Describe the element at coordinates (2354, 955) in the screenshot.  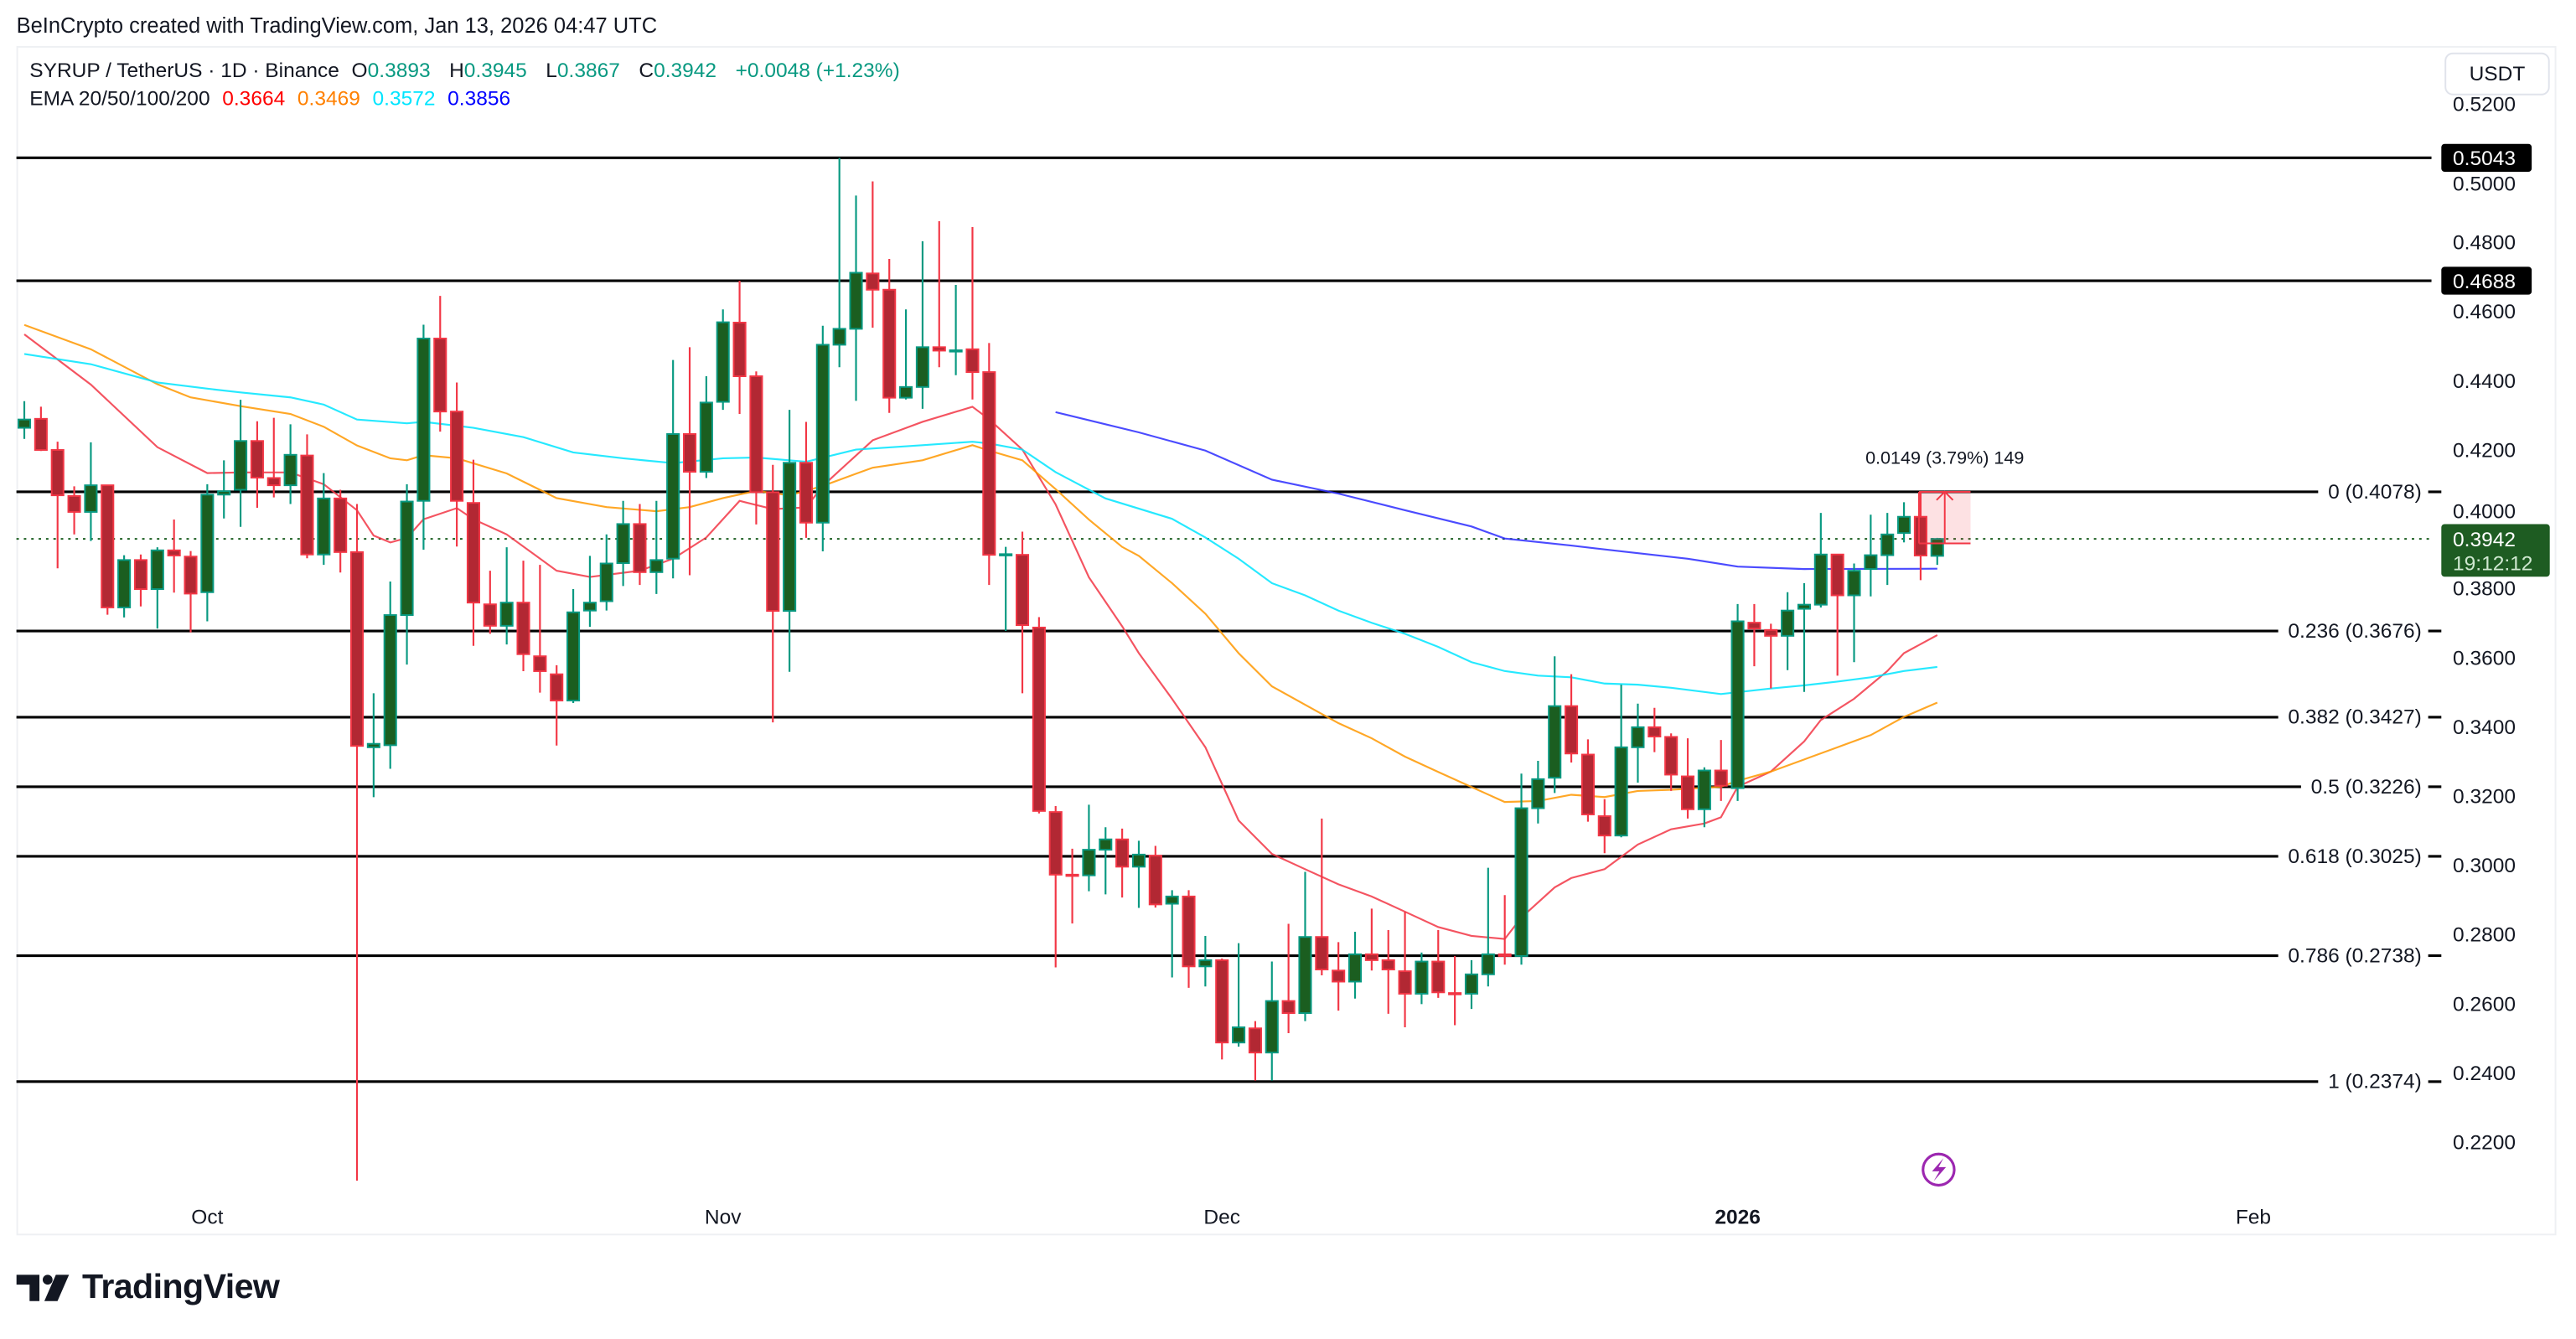
I see `fib-level-label: 0.786 (0.2738)` at that location.